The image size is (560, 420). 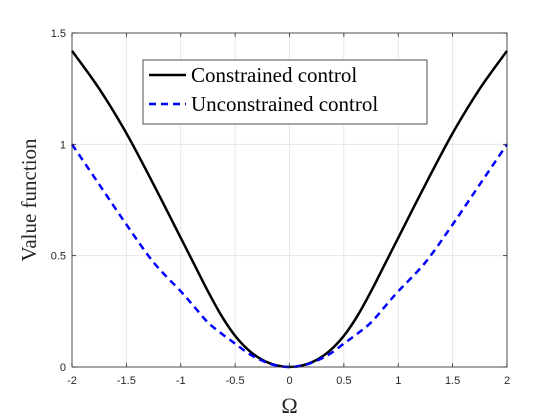 I want to click on x-tick-label: 1, so click(x=398, y=381).